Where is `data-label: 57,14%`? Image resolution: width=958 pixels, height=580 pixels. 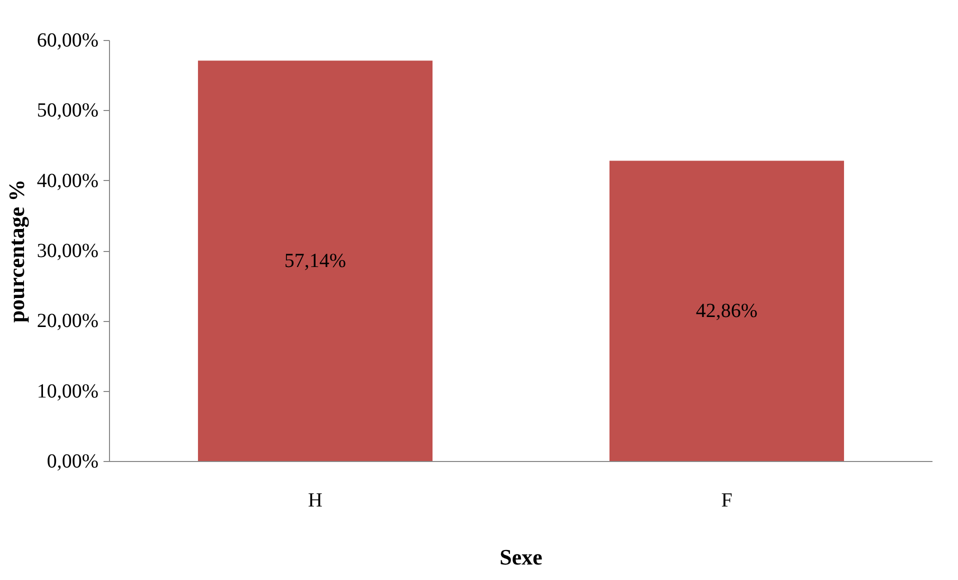 data-label: 57,14% is located at coordinates (315, 261).